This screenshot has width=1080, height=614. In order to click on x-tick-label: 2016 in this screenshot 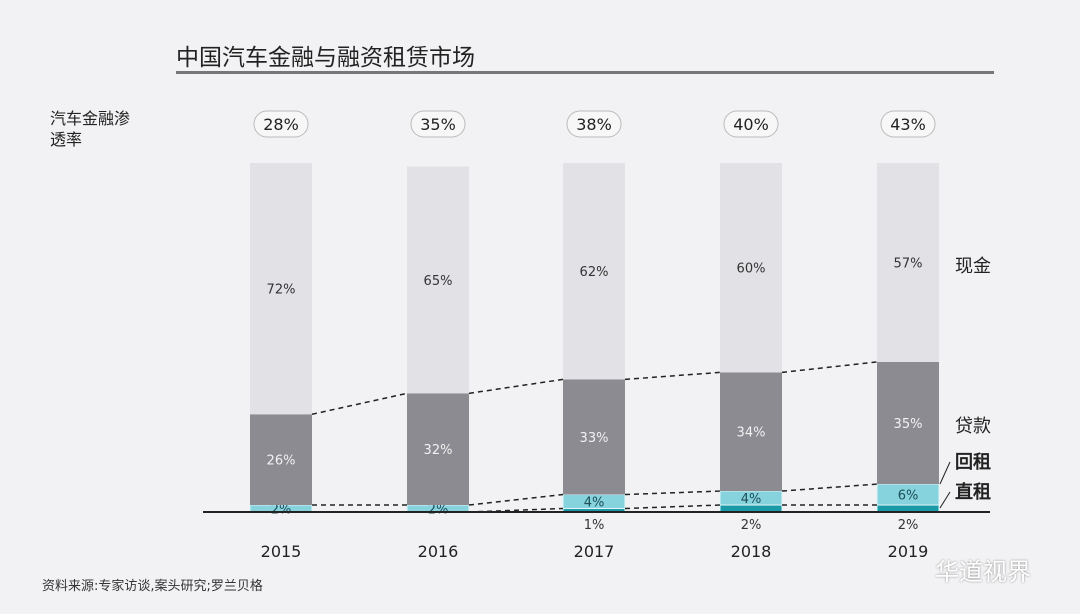, I will do `click(438, 551)`.